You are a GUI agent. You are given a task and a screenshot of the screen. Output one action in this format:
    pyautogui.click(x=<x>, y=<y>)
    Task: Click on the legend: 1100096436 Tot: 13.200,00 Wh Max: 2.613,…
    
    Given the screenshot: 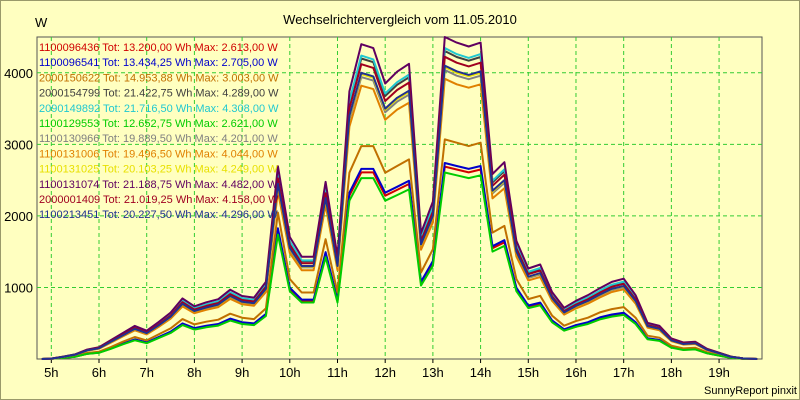 What is the action you would take?
    pyautogui.click(x=159, y=131)
    